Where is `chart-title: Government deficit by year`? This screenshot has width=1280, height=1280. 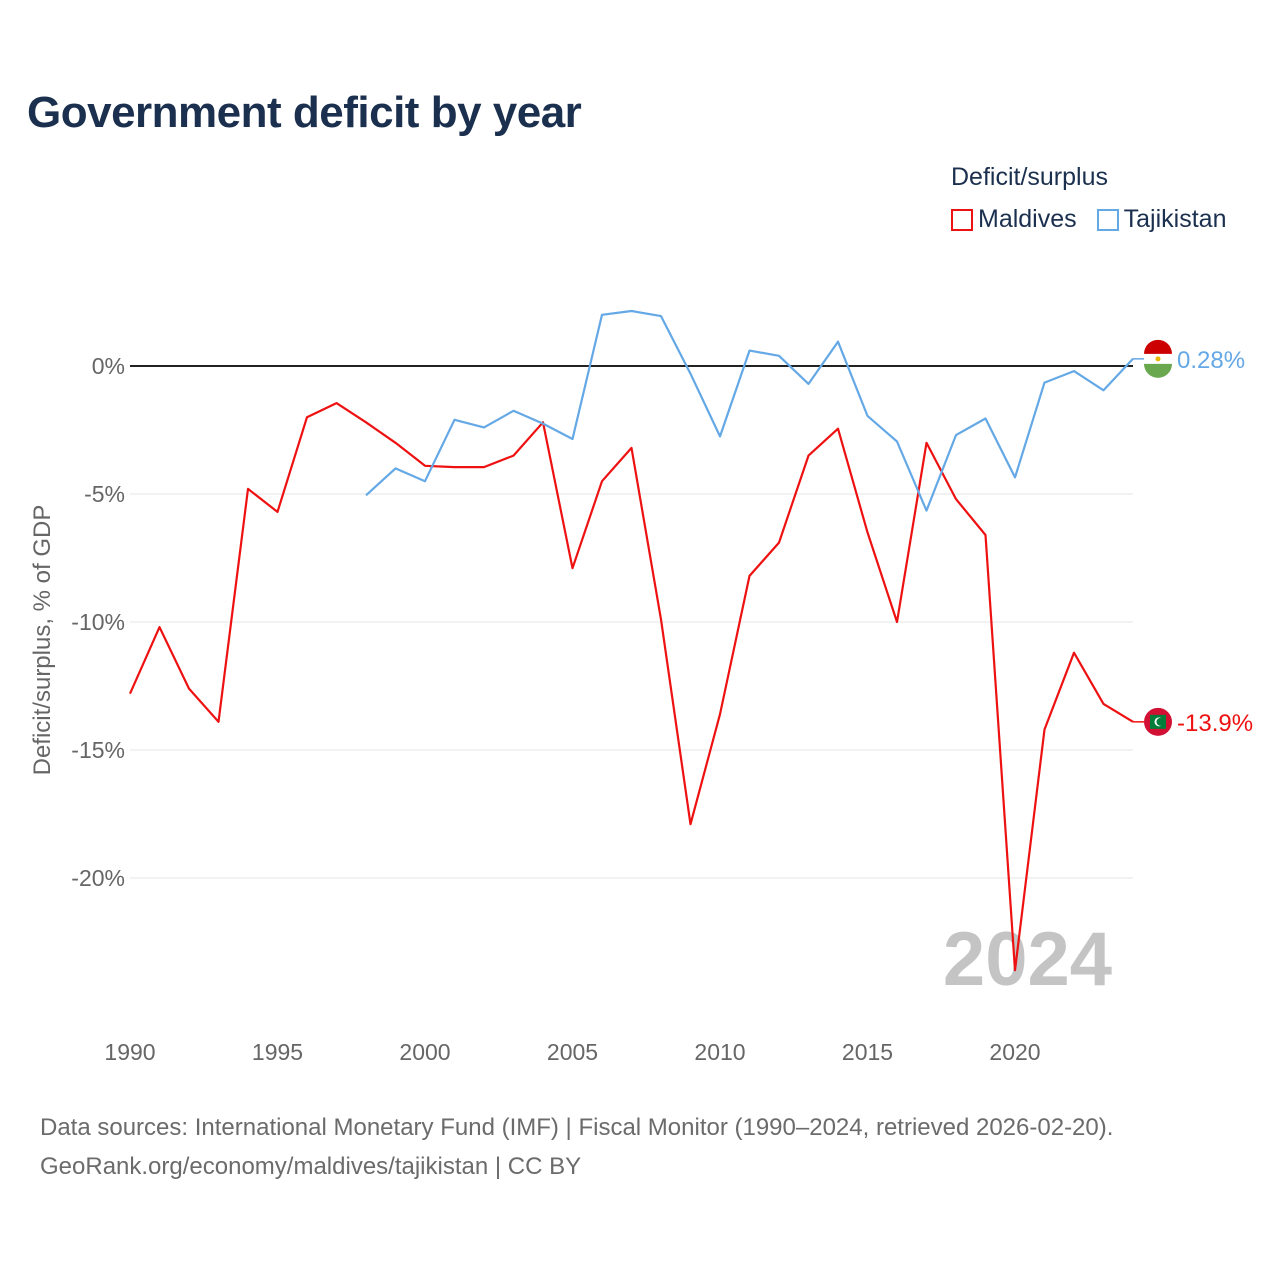
chart-title: Government deficit by year is located at coordinates (304, 112).